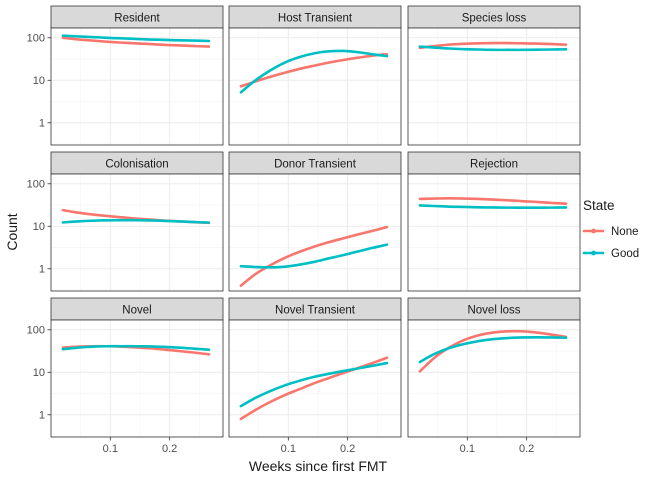 Image resolution: width=672 pixels, height=480 pixels. I want to click on panel-host-transient: Host Transient, so click(315, 75).